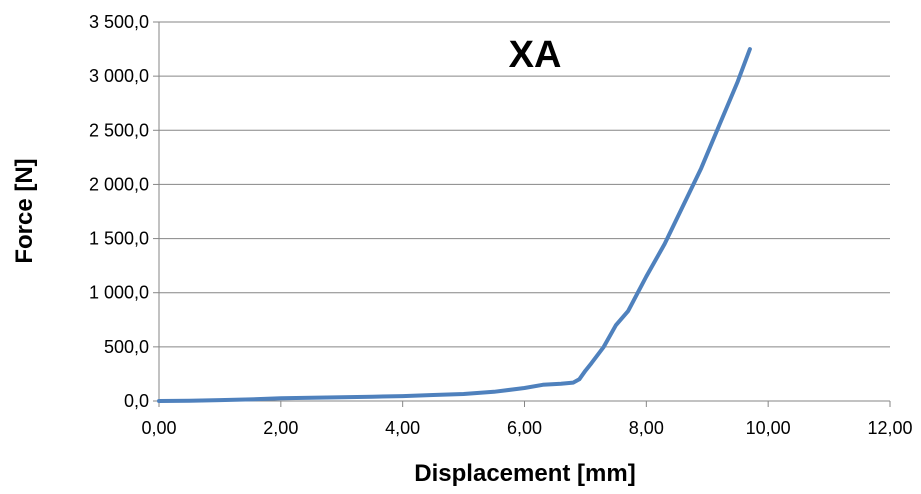 The width and height of the screenshot is (921, 494). I want to click on x-axis-title: Displacement [mm], so click(524, 473).